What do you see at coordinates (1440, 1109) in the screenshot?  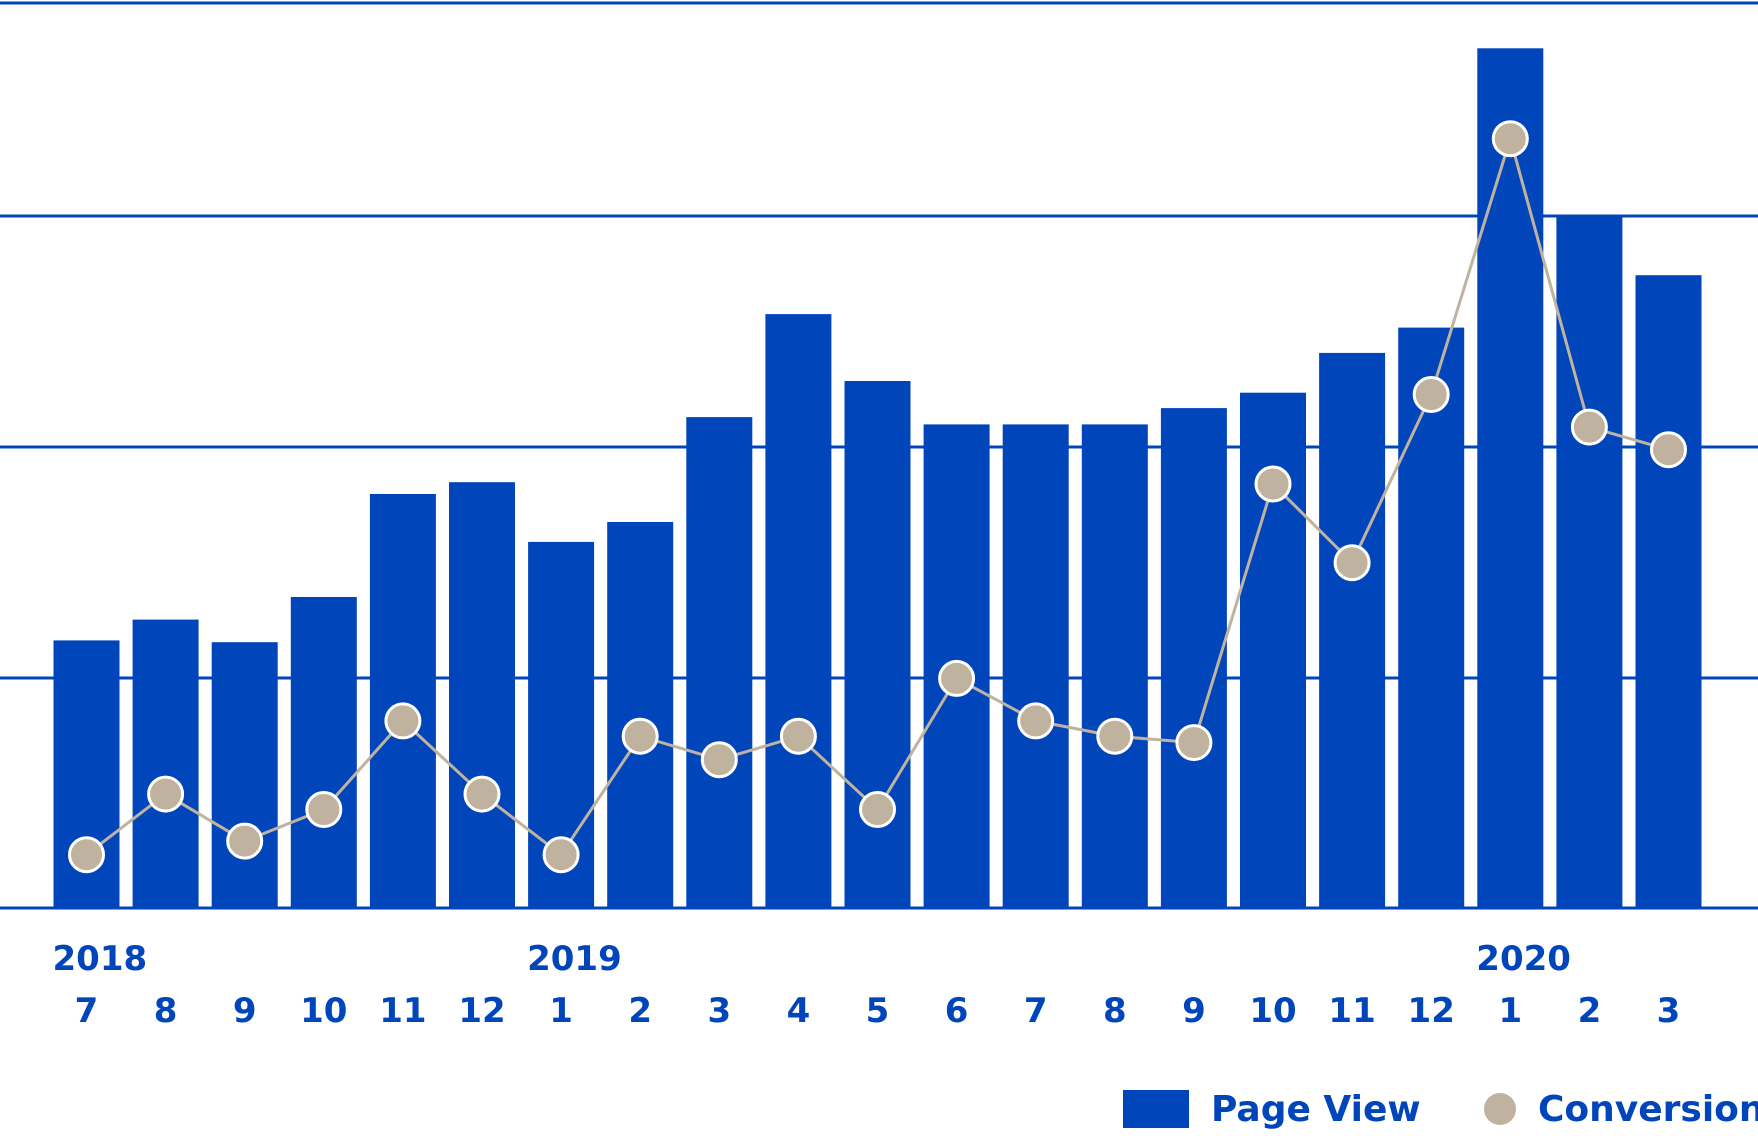 I see `legend: Page View Conversion` at bounding box center [1440, 1109].